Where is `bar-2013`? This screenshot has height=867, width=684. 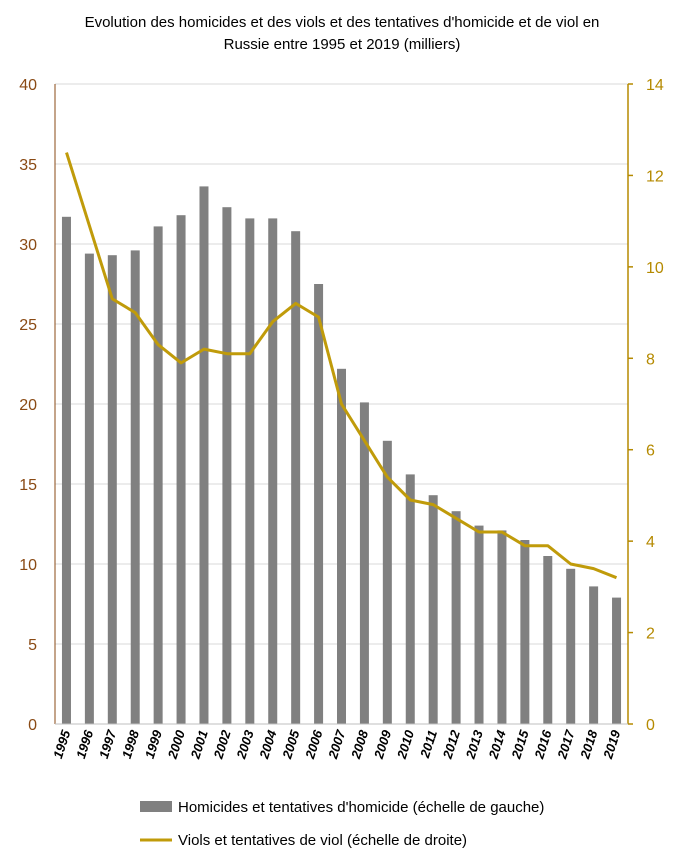 bar-2013 is located at coordinates (479, 624).